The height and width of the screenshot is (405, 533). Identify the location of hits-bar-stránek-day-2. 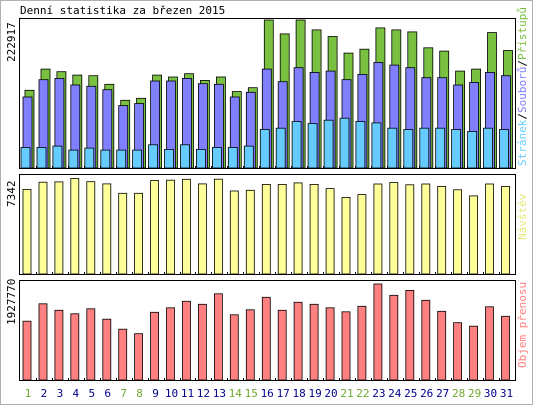
(41, 157).